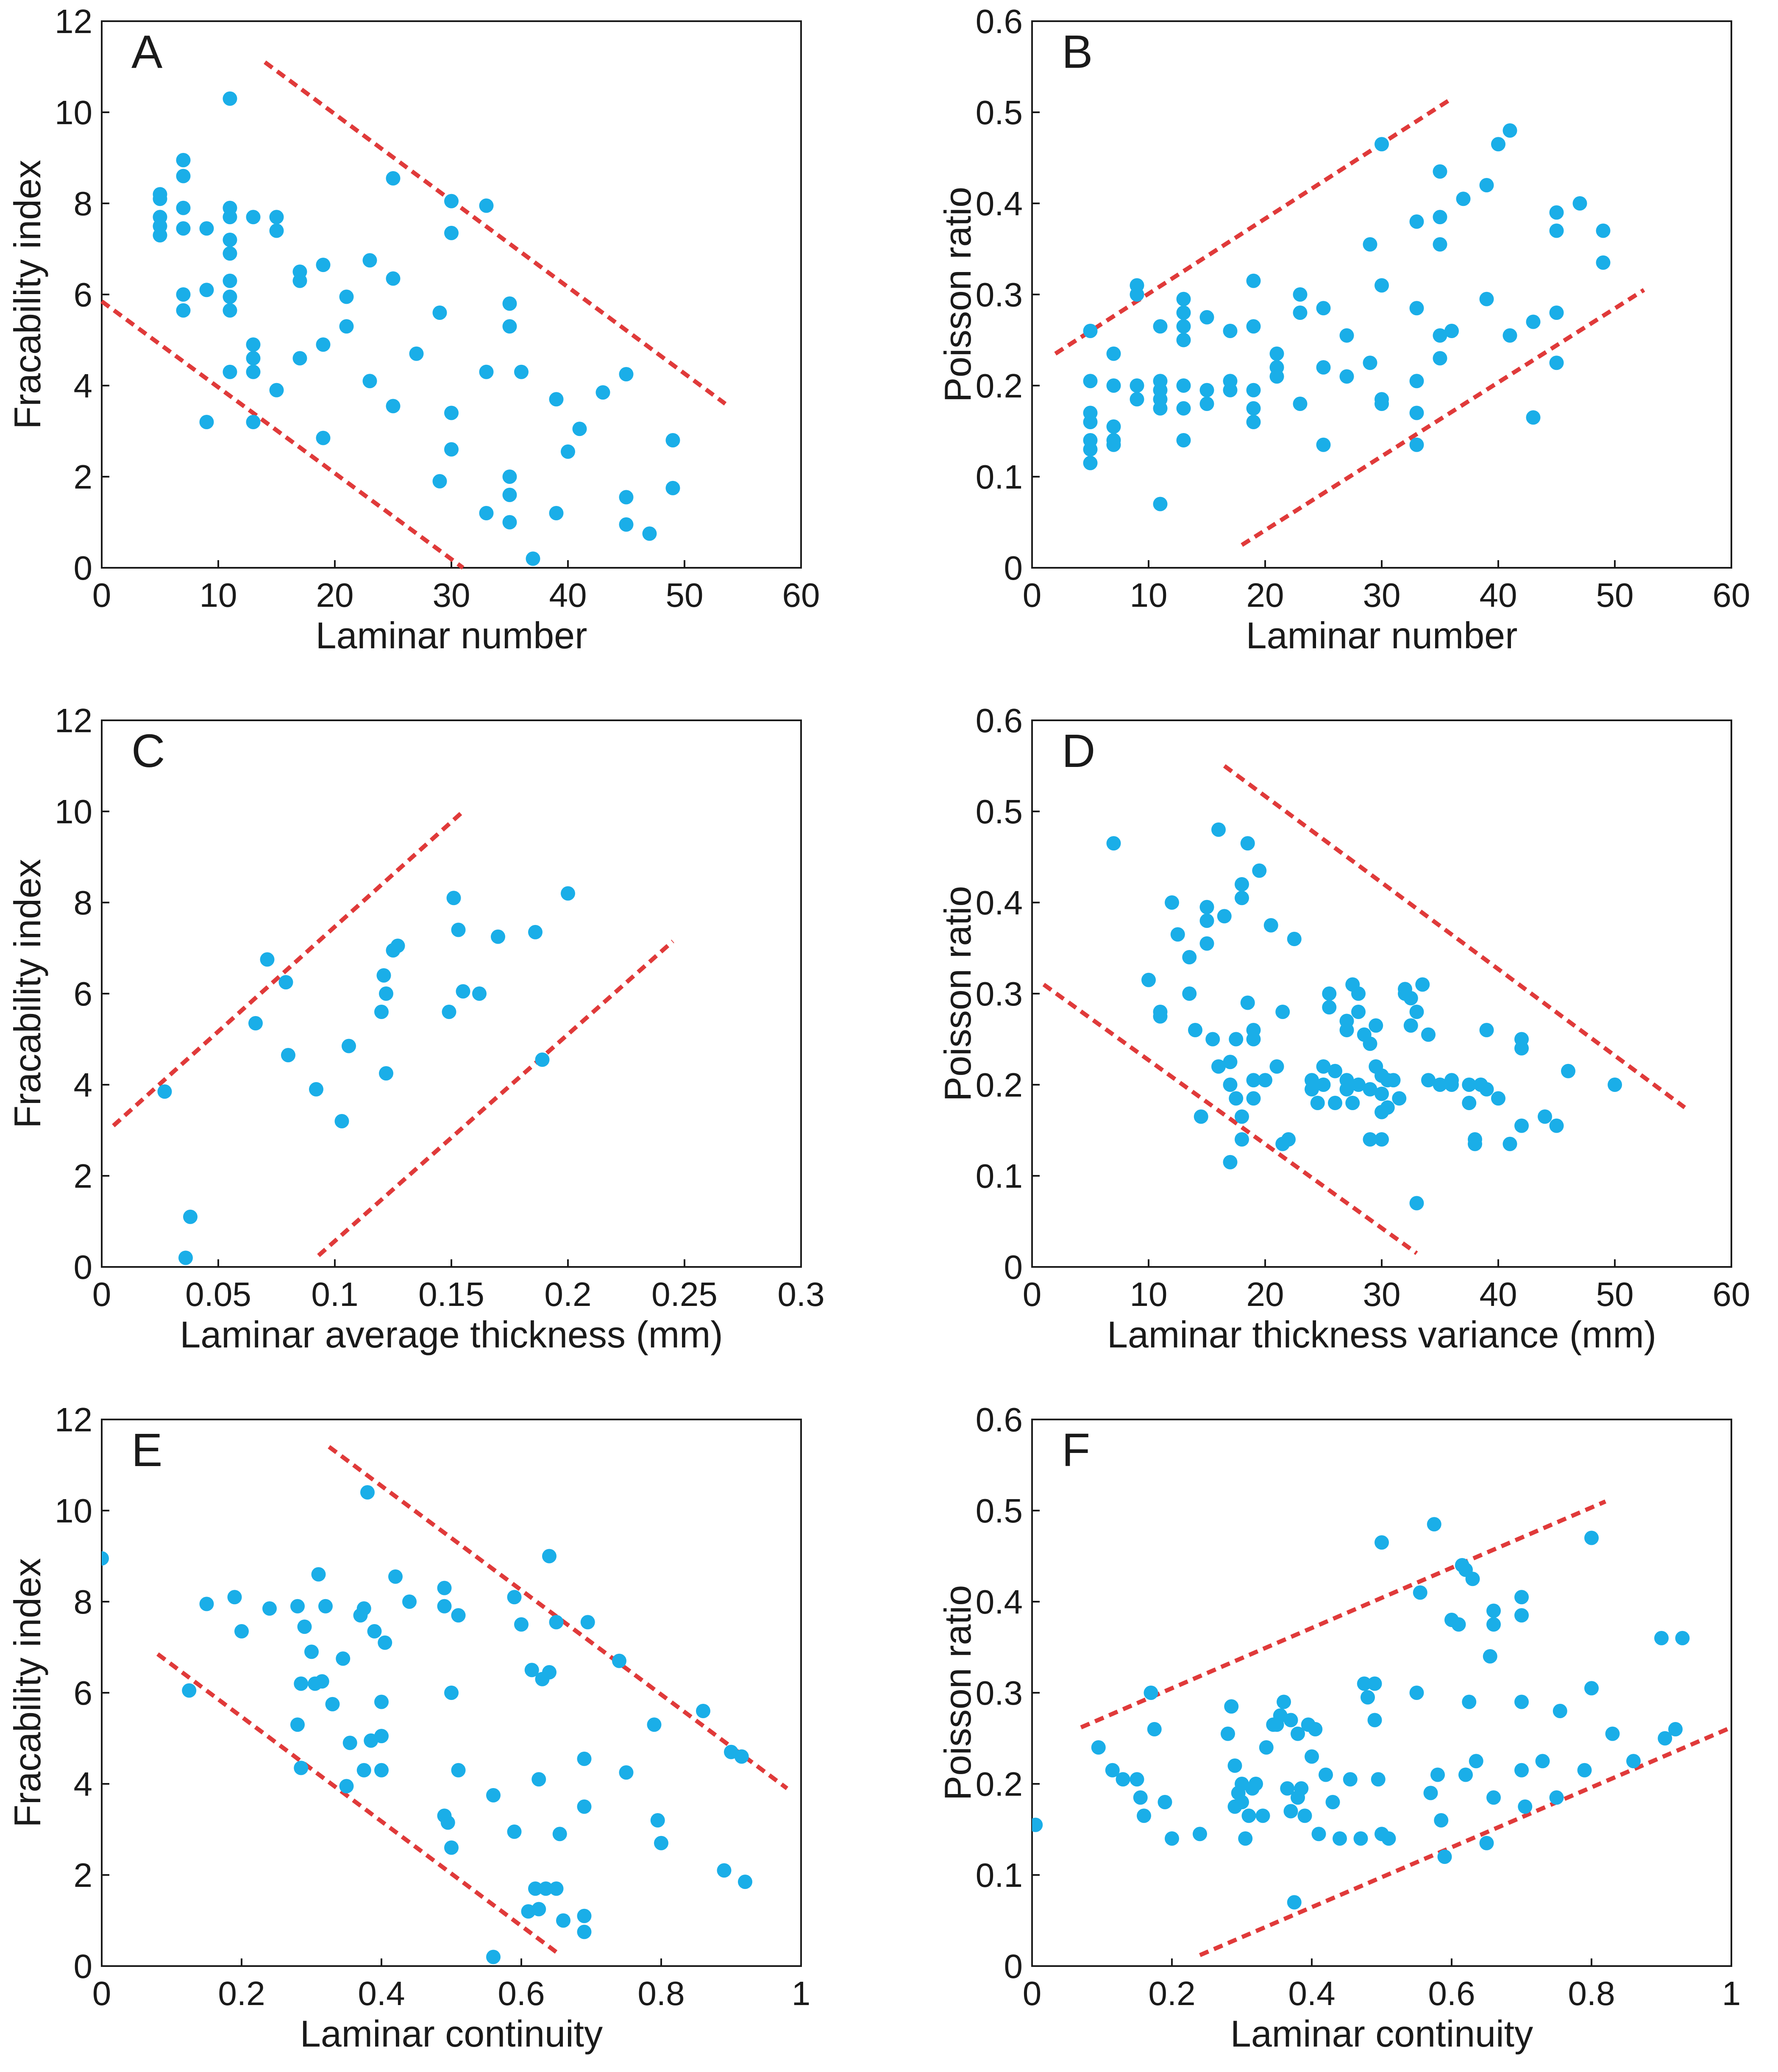 This screenshot has height=2072, width=1778. I want to click on y-tick-label-a: 2, so click(83, 477).